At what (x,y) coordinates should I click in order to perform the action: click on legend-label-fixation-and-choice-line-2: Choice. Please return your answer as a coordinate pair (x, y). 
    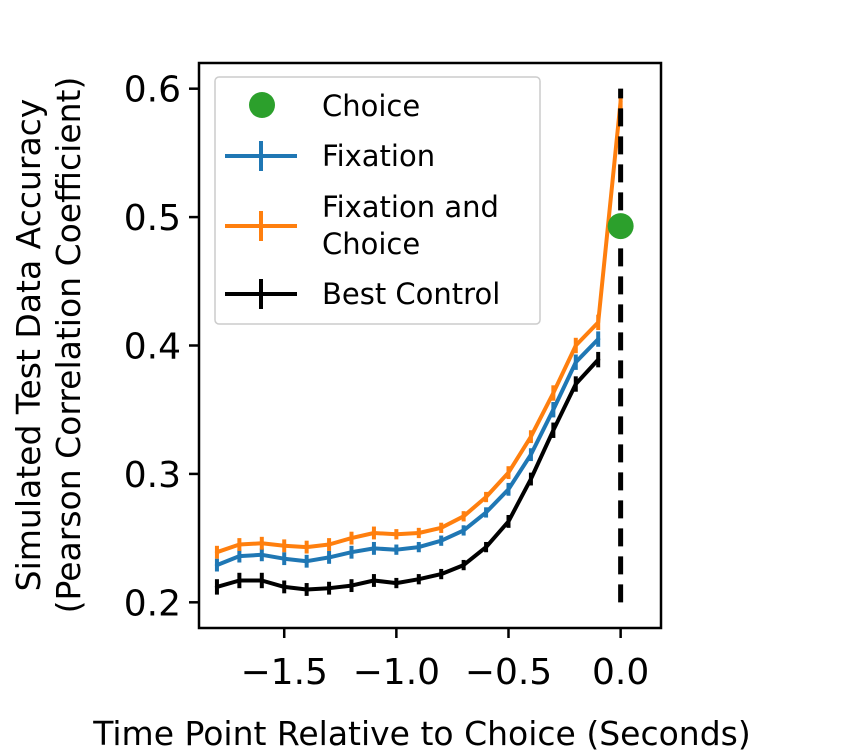
    Looking at the image, I should click on (371, 244).